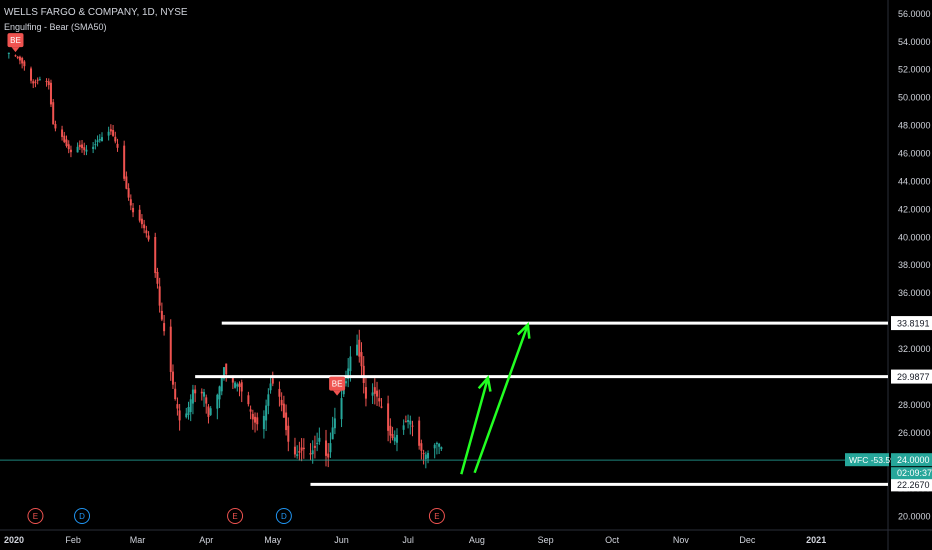  What do you see at coordinates (747, 540) in the screenshot?
I see `x-tick-label: Dec` at bounding box center [747, 540].